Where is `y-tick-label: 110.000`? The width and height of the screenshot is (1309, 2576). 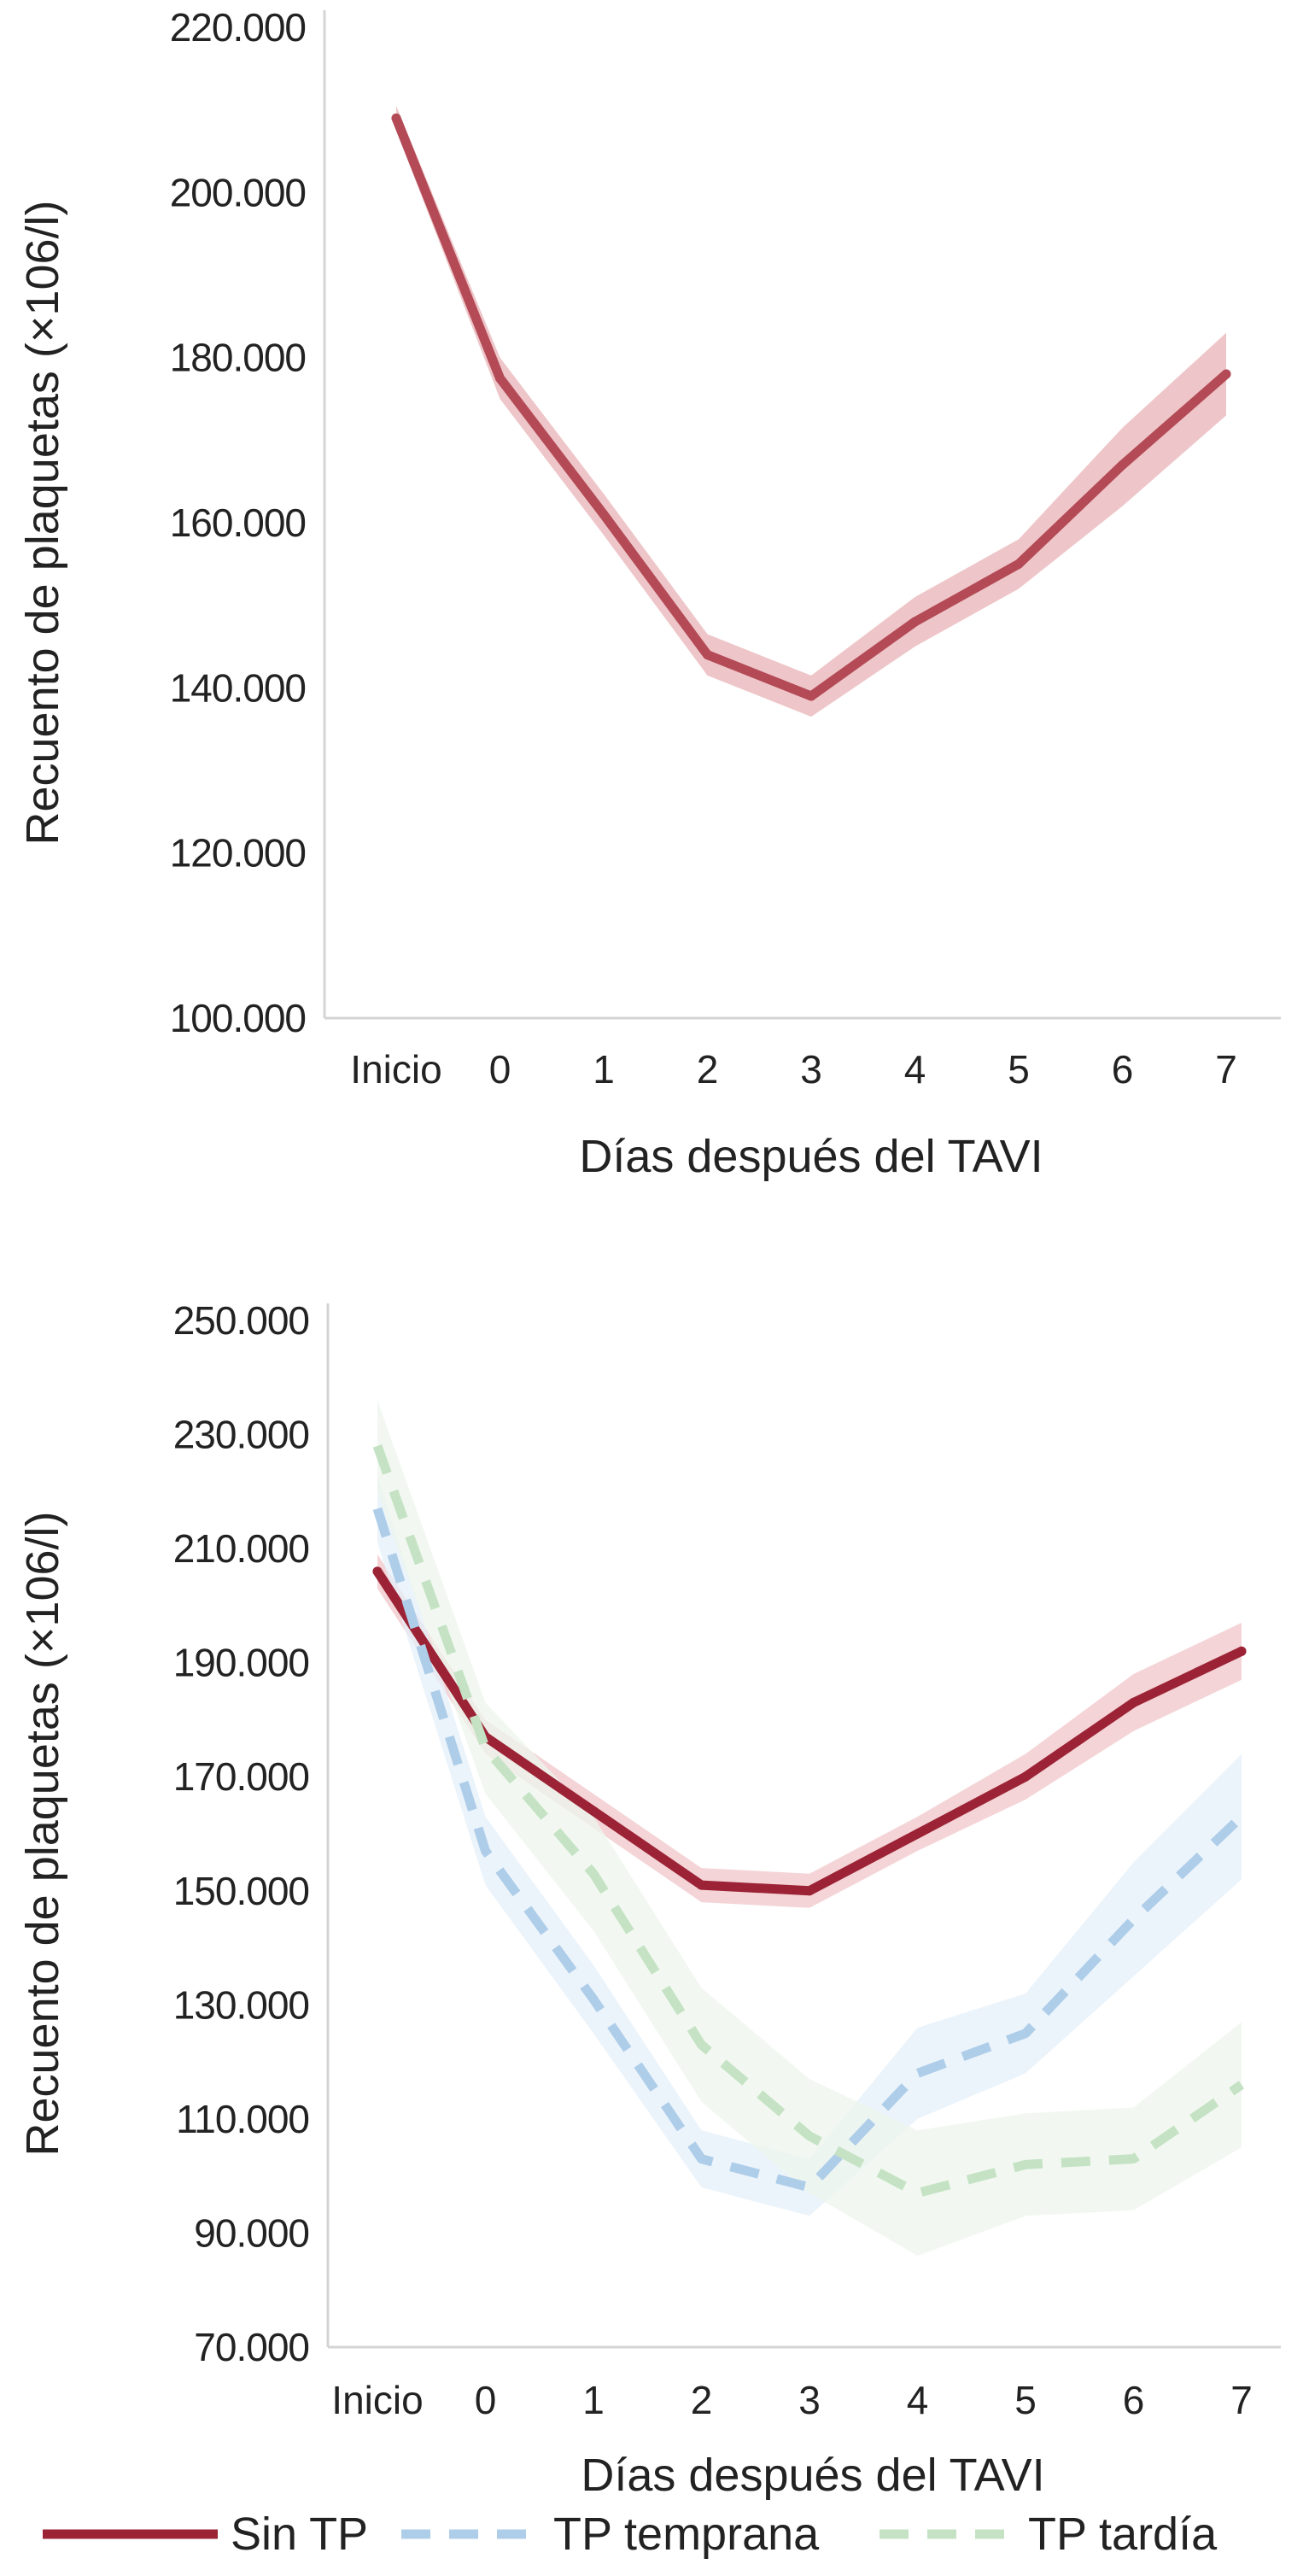 y-tick-label: 110.000 is located at coordinates (242, 2119).